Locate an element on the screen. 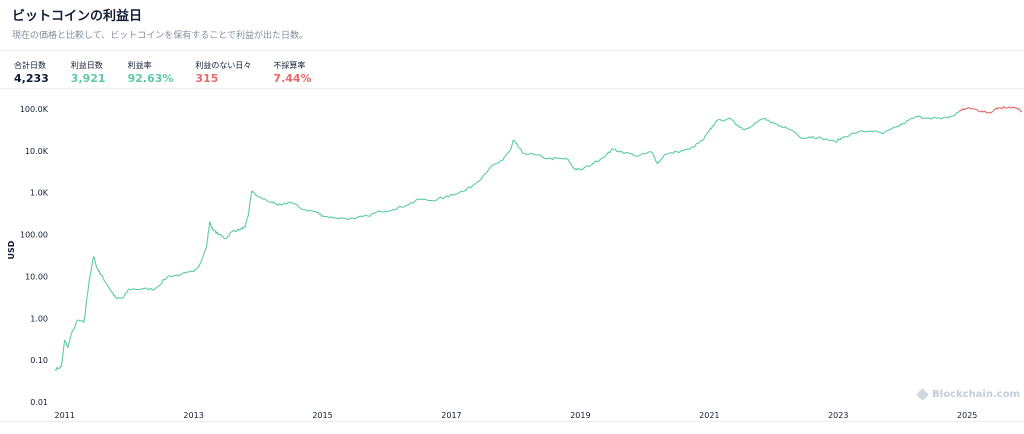  x-tick-label: 2011 is located at coordinates (64, 415).